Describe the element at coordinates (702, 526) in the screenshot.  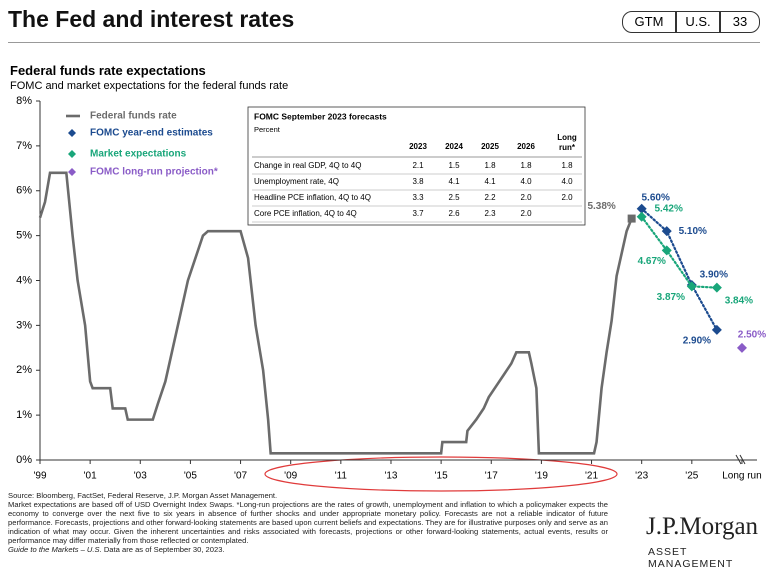
I see `logo: J.P.Morgan` at that location.